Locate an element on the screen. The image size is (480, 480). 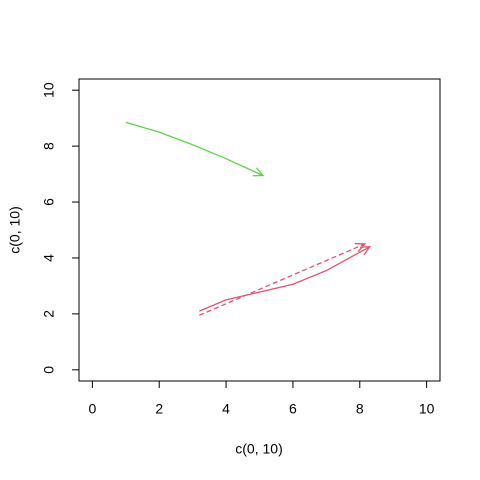
y-tick-label: 6 is located at coordinates (49, 202).